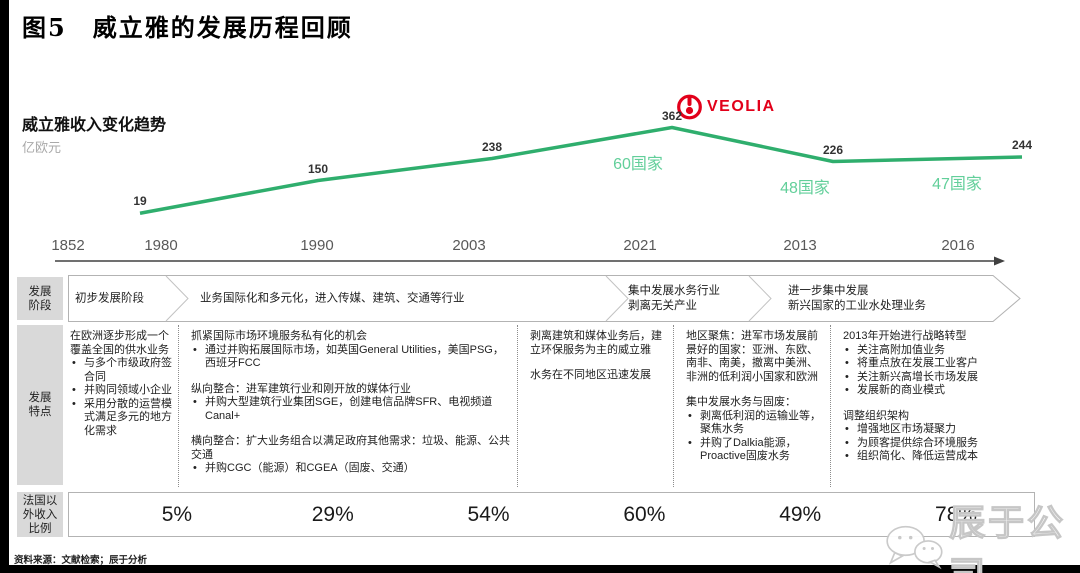 This screenshot has width=1080, height=573. Describe the element at coordinates (4, 286) in the screenshot. I see `left-black-bar` at that location.